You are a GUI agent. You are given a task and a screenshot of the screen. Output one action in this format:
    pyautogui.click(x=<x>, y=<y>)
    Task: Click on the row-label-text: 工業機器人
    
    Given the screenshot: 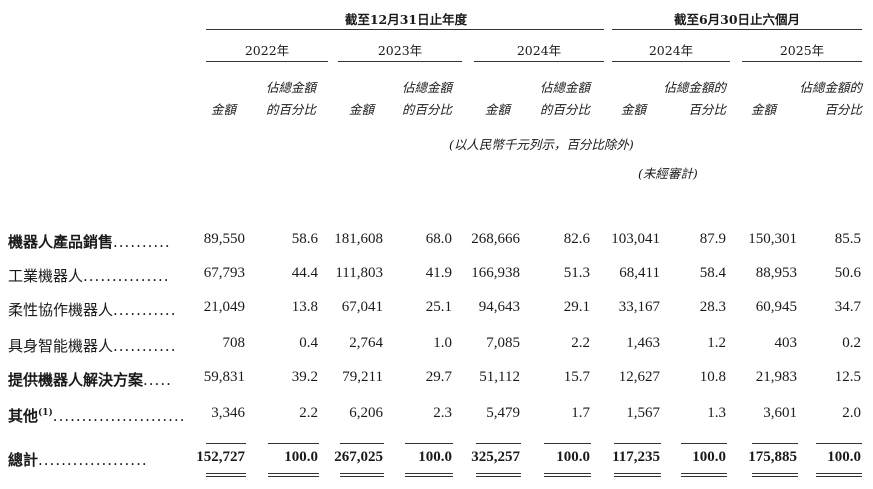 What is the action you would take?
    pyautogui.click(x=46, y=276)
    